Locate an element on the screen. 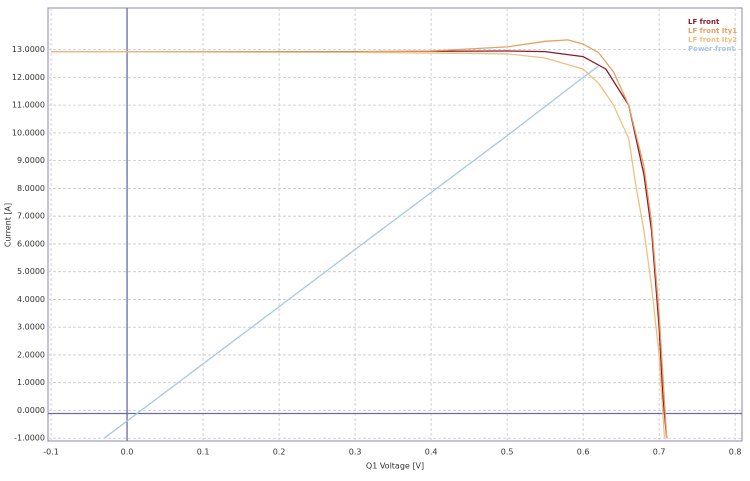 Image resolution: width=750 pixels, height=481 pixels. x-tick-label: 0.1 is located at coordinates (203, 452).